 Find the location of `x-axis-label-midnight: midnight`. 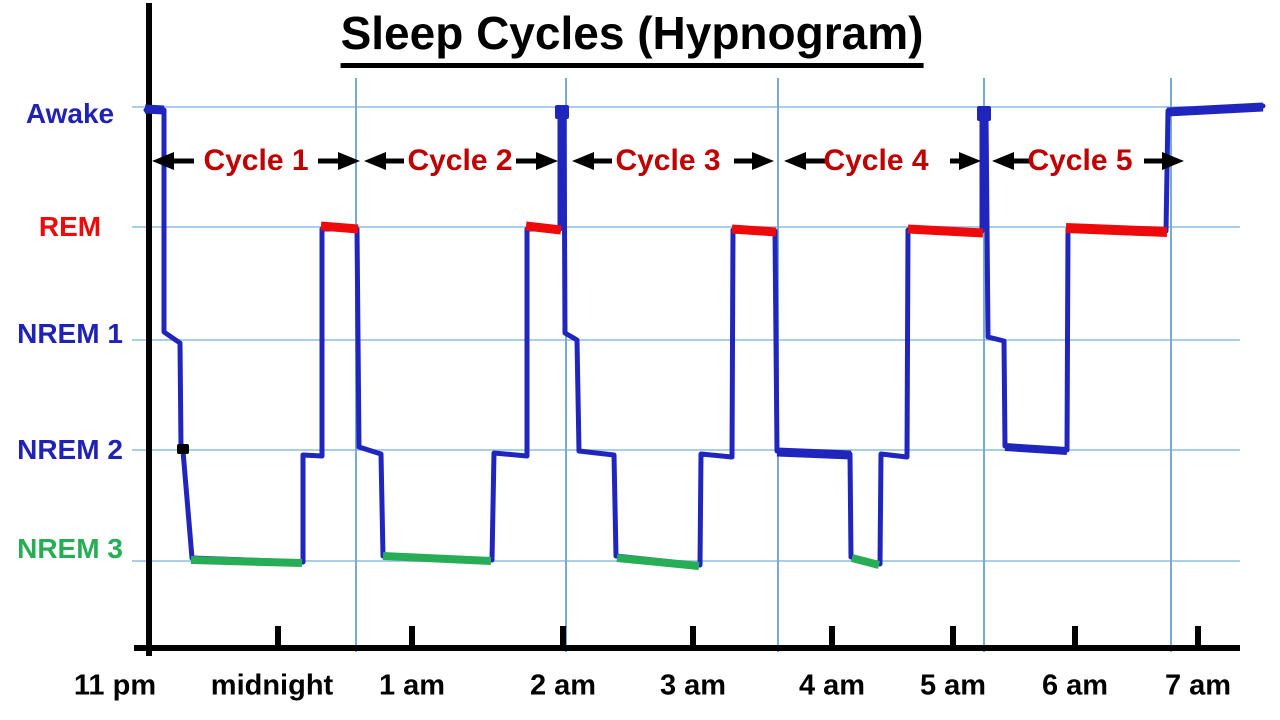

x-axis-label-midnight: midnight is located at coordinates (272, 685).